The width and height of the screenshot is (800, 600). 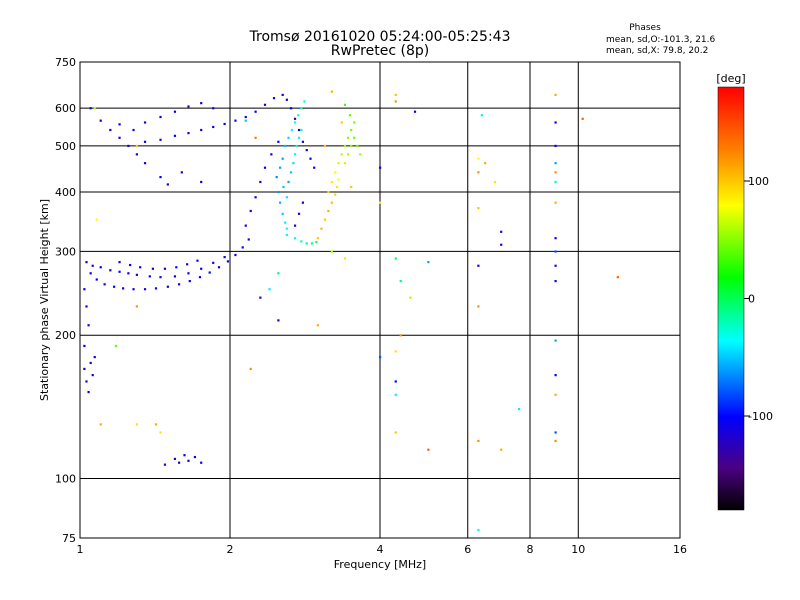 I want to click on chart-subtitle: RwPretec (8p), so click(x=380, y=51).